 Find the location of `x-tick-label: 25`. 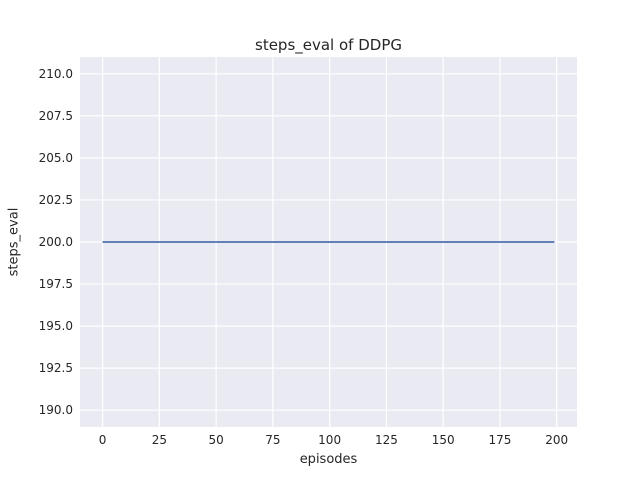

x-tick-label: 25 is located at coordinates (159, 440).